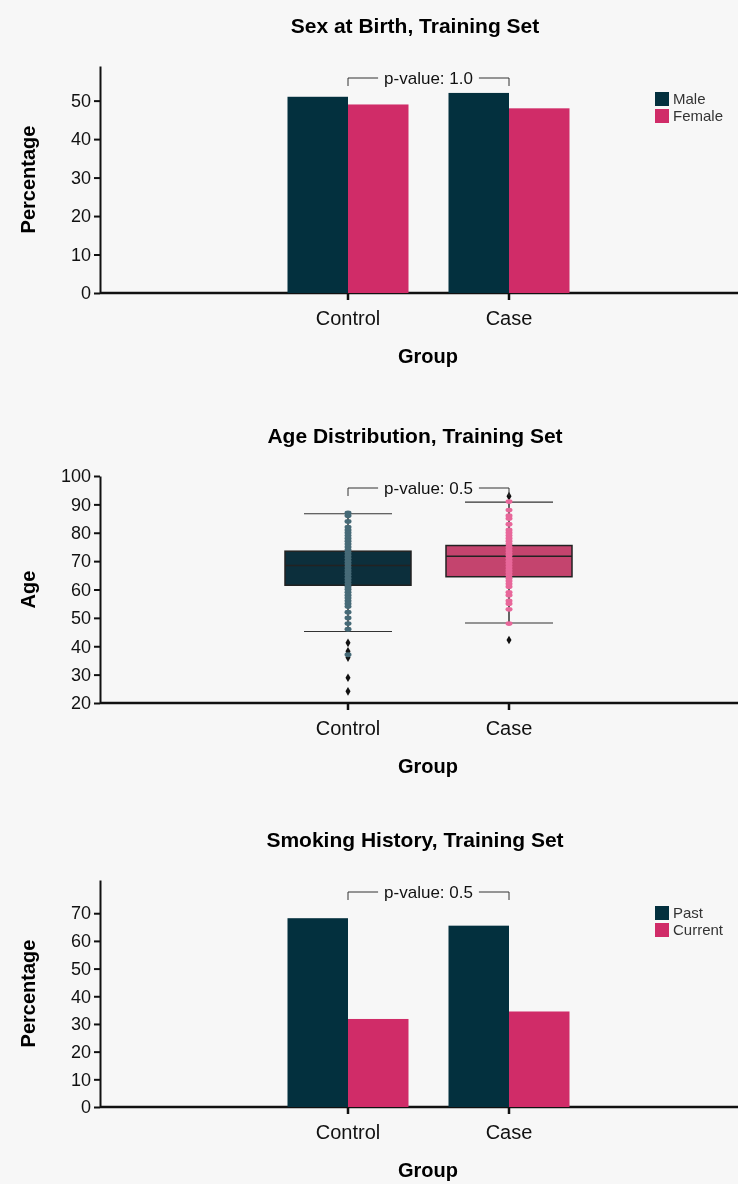 This screenshot has height=1184, width=738. Describe the element at coordinates (28, 589) in the screenshot. I see `y-axis-title: Age` at that location.